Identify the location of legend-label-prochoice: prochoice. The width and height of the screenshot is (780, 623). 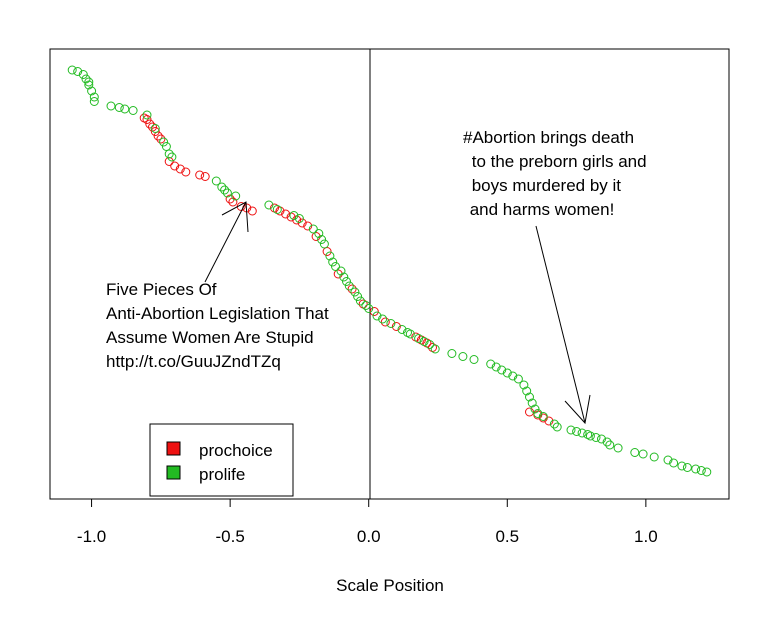
(236, 450).